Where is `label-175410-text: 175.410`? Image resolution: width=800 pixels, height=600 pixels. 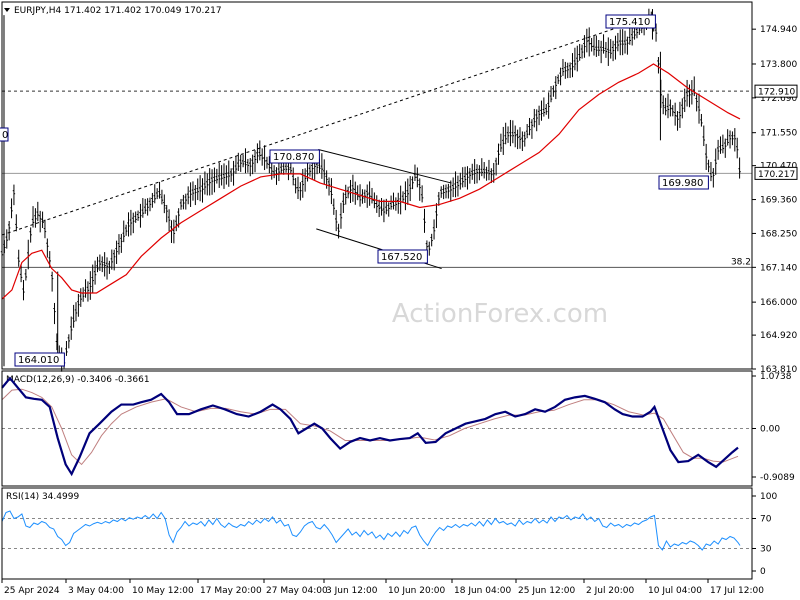
label-175410-text: 175.410 is located at coordinates (629, 22).